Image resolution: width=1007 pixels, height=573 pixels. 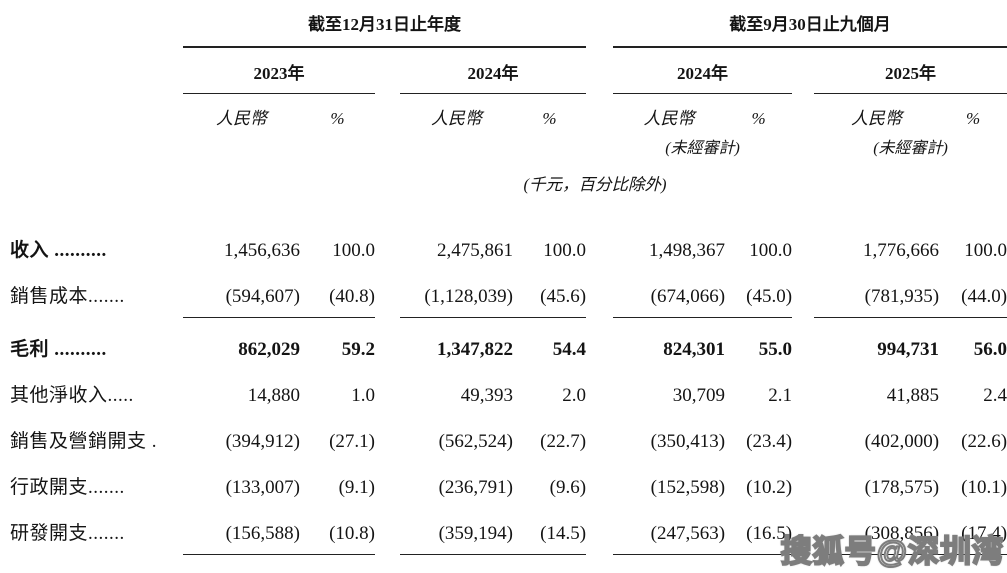 What do you see at coordinates (910, 70) in the screenshot?
I see `year-header-2025-9m: 2025年` at bounding box center [910, 70].